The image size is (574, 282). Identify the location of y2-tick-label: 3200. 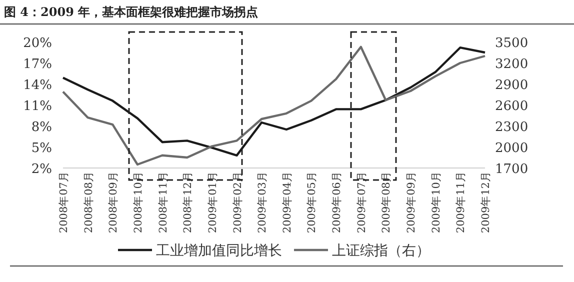
(511, 64).